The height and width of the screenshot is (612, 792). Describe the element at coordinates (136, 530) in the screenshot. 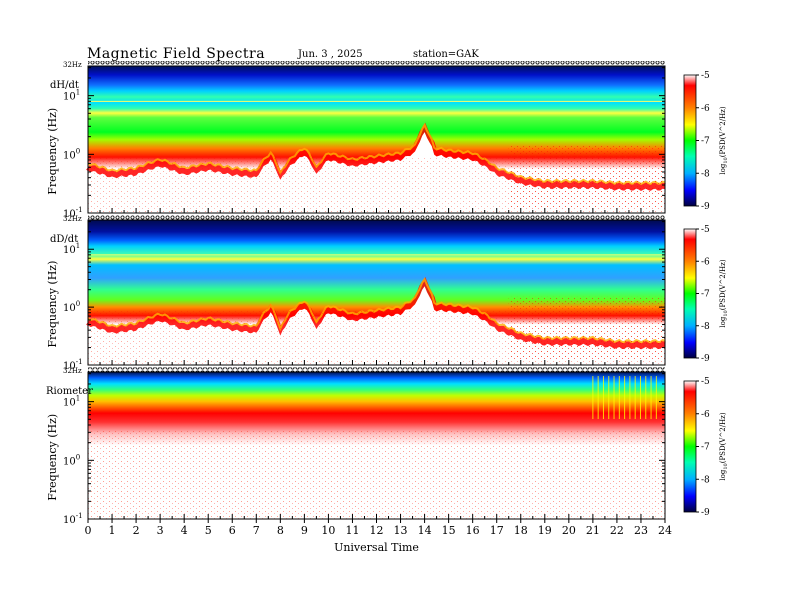

I see `x-tick-label: 2` at that location.